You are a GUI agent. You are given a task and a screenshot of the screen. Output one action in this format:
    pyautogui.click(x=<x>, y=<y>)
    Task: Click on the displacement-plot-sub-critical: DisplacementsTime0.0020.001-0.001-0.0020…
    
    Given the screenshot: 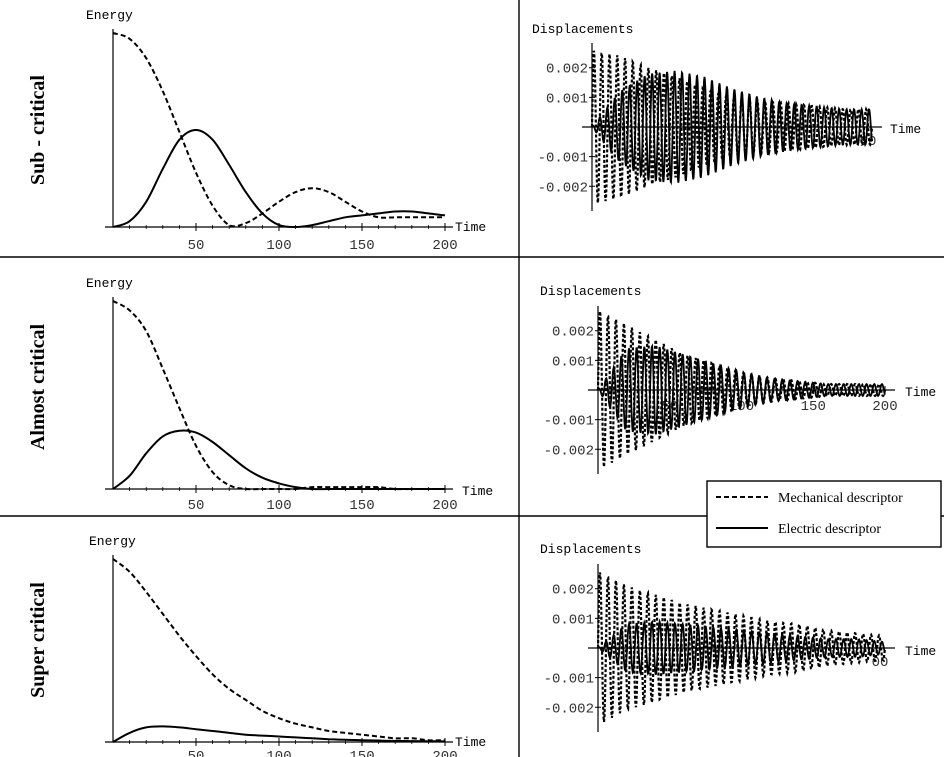 What is the action you would take?
    pyautogui.click(x=726, y=116)
    